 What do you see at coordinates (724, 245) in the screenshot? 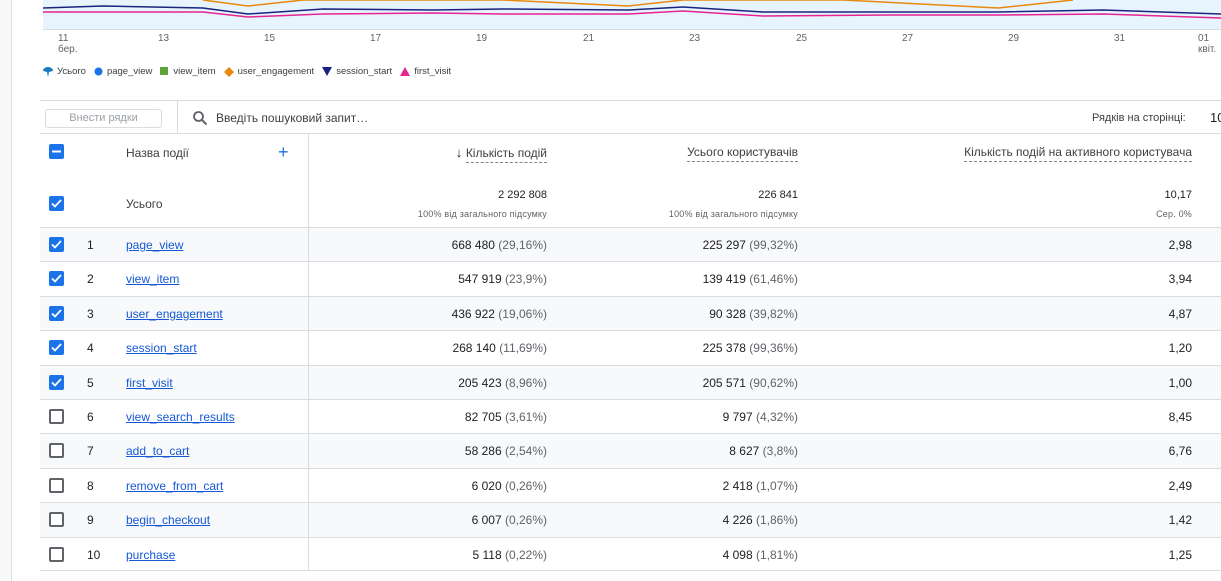
I see `user-count-value: 225 297` at bounding box center [724, 245].